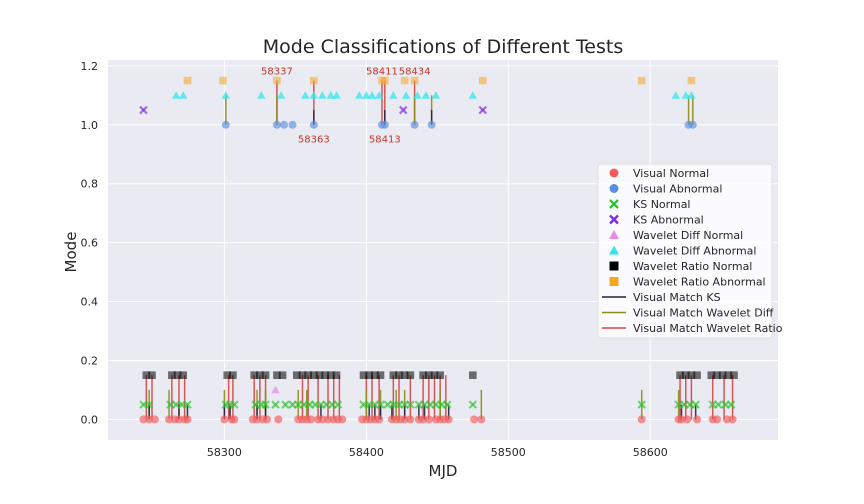 This screenshot has height=504, width=864. I want to click on chart-title: Mode Classifications of Different Tests, so click(443, 47).